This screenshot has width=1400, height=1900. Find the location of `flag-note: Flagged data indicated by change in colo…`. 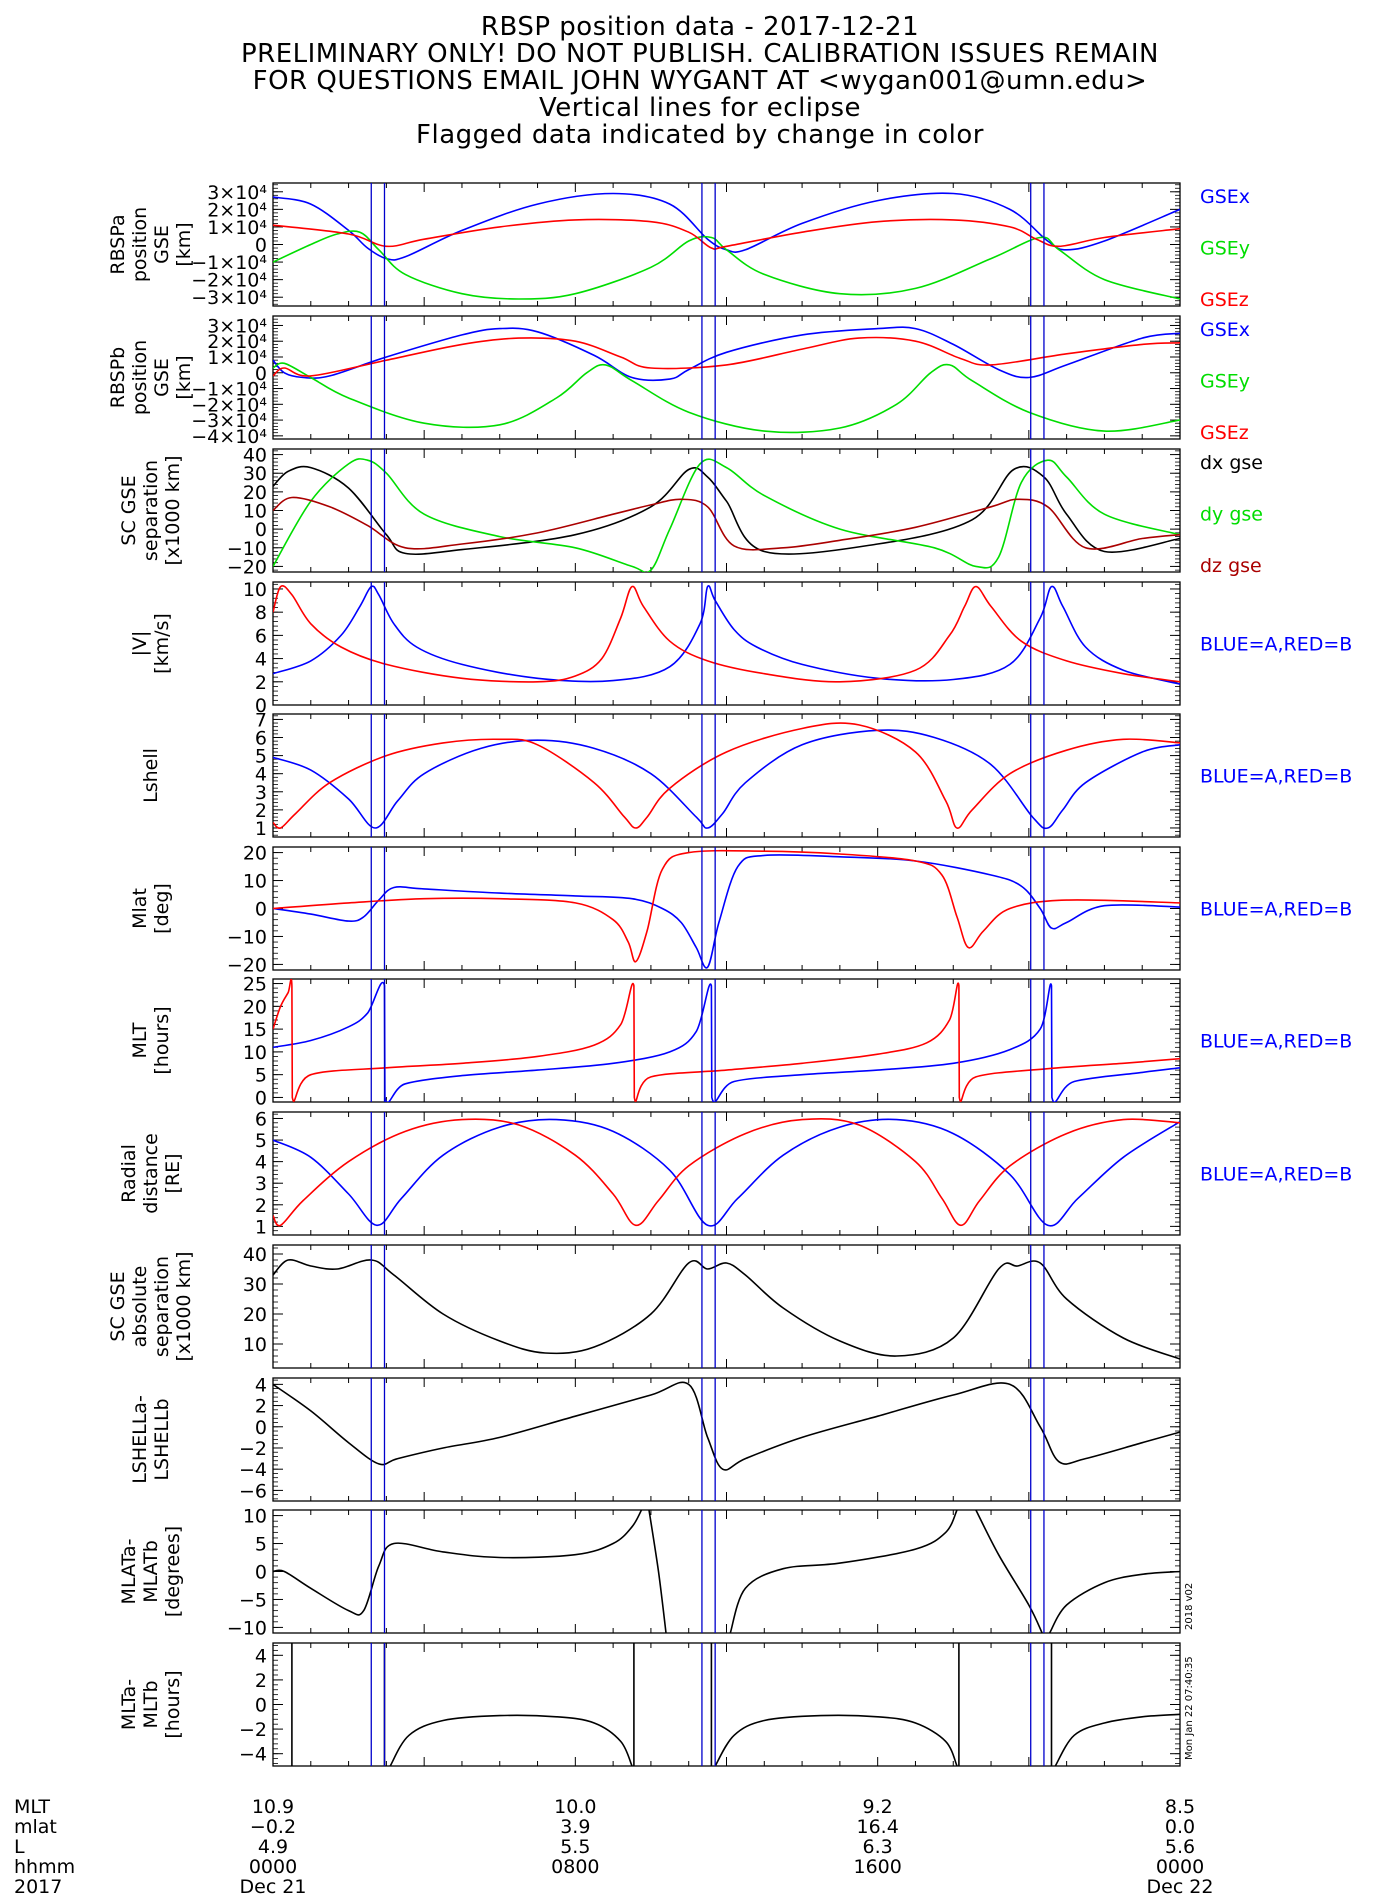

flag-note: Flagged data indicated by change in colo… is located at coordinates (700, 135).